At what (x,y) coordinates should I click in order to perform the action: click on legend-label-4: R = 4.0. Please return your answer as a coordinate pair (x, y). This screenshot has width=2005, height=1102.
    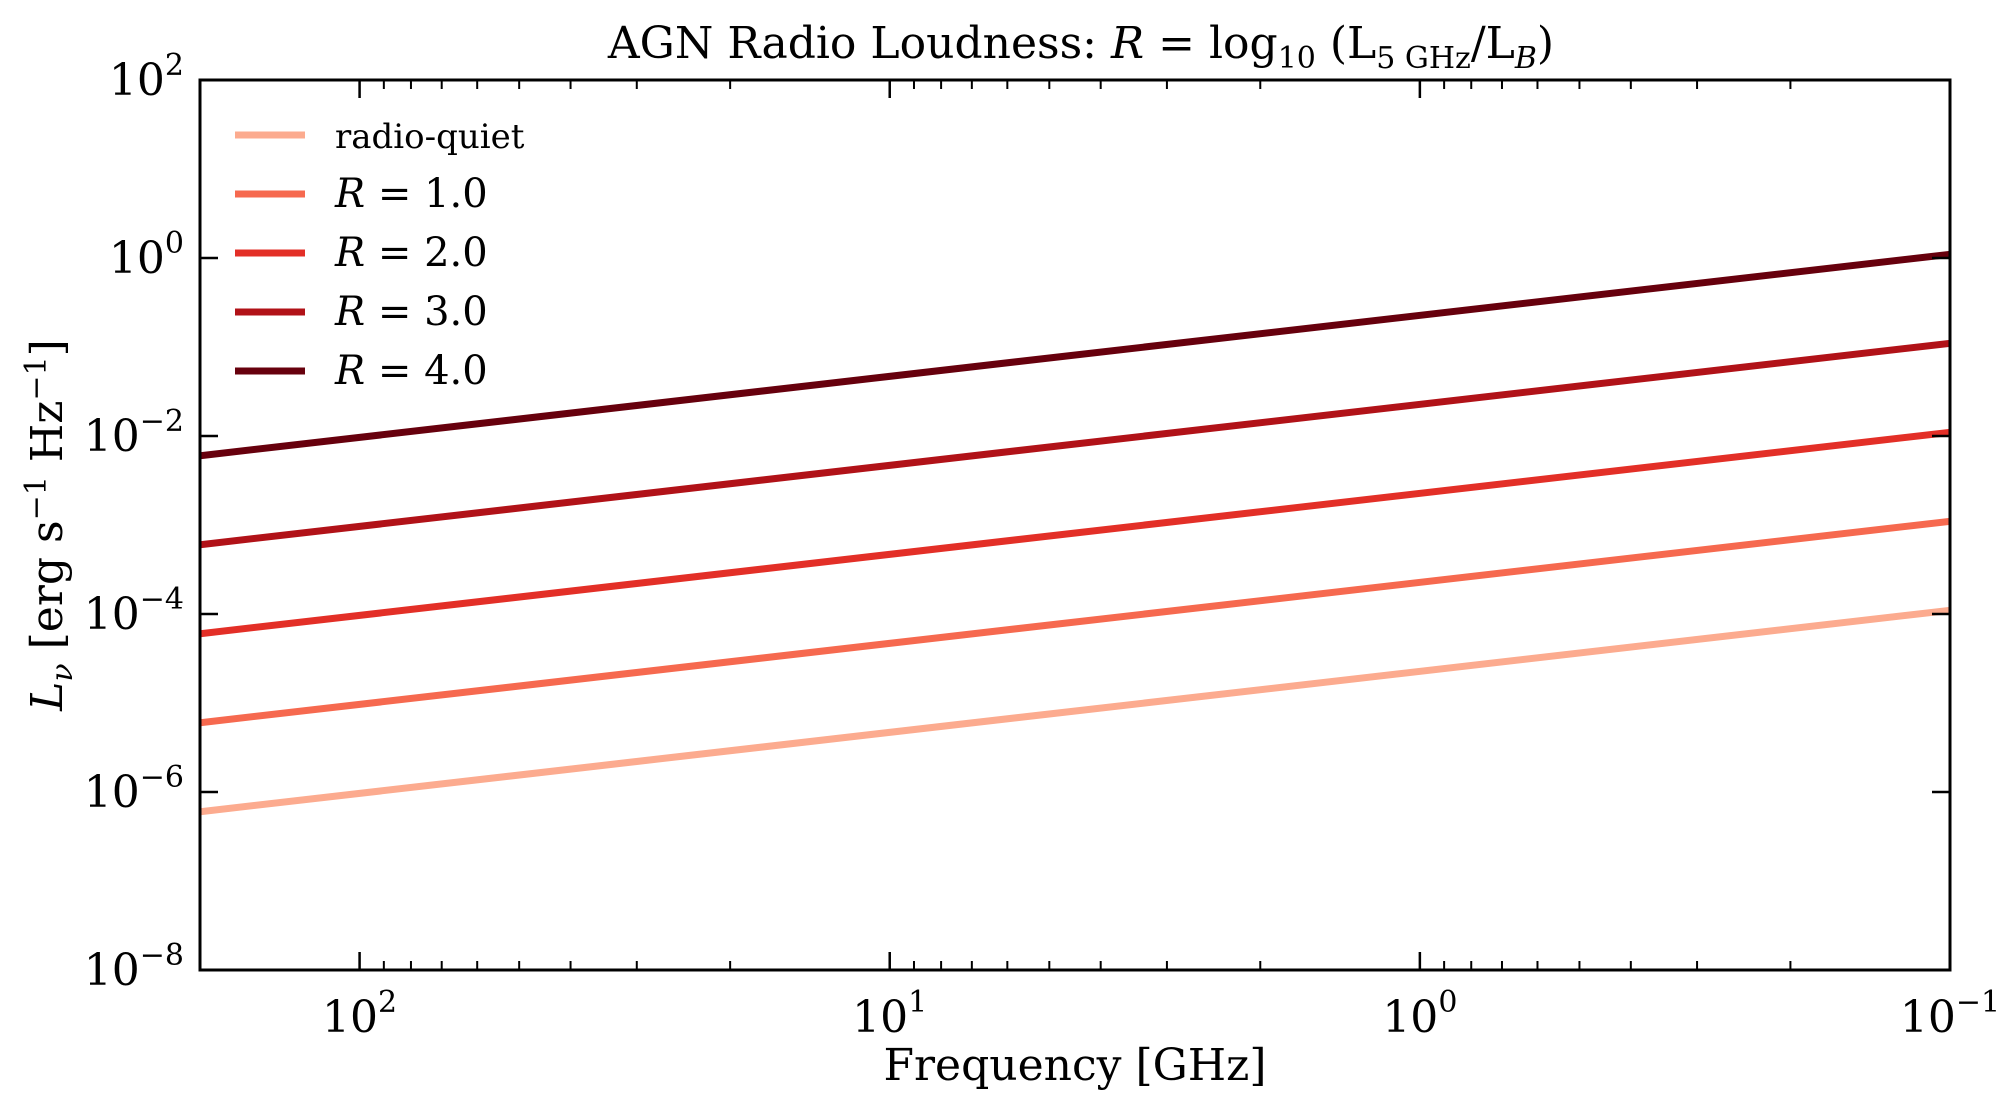
    Looking at the image, I should click on (411, 371).